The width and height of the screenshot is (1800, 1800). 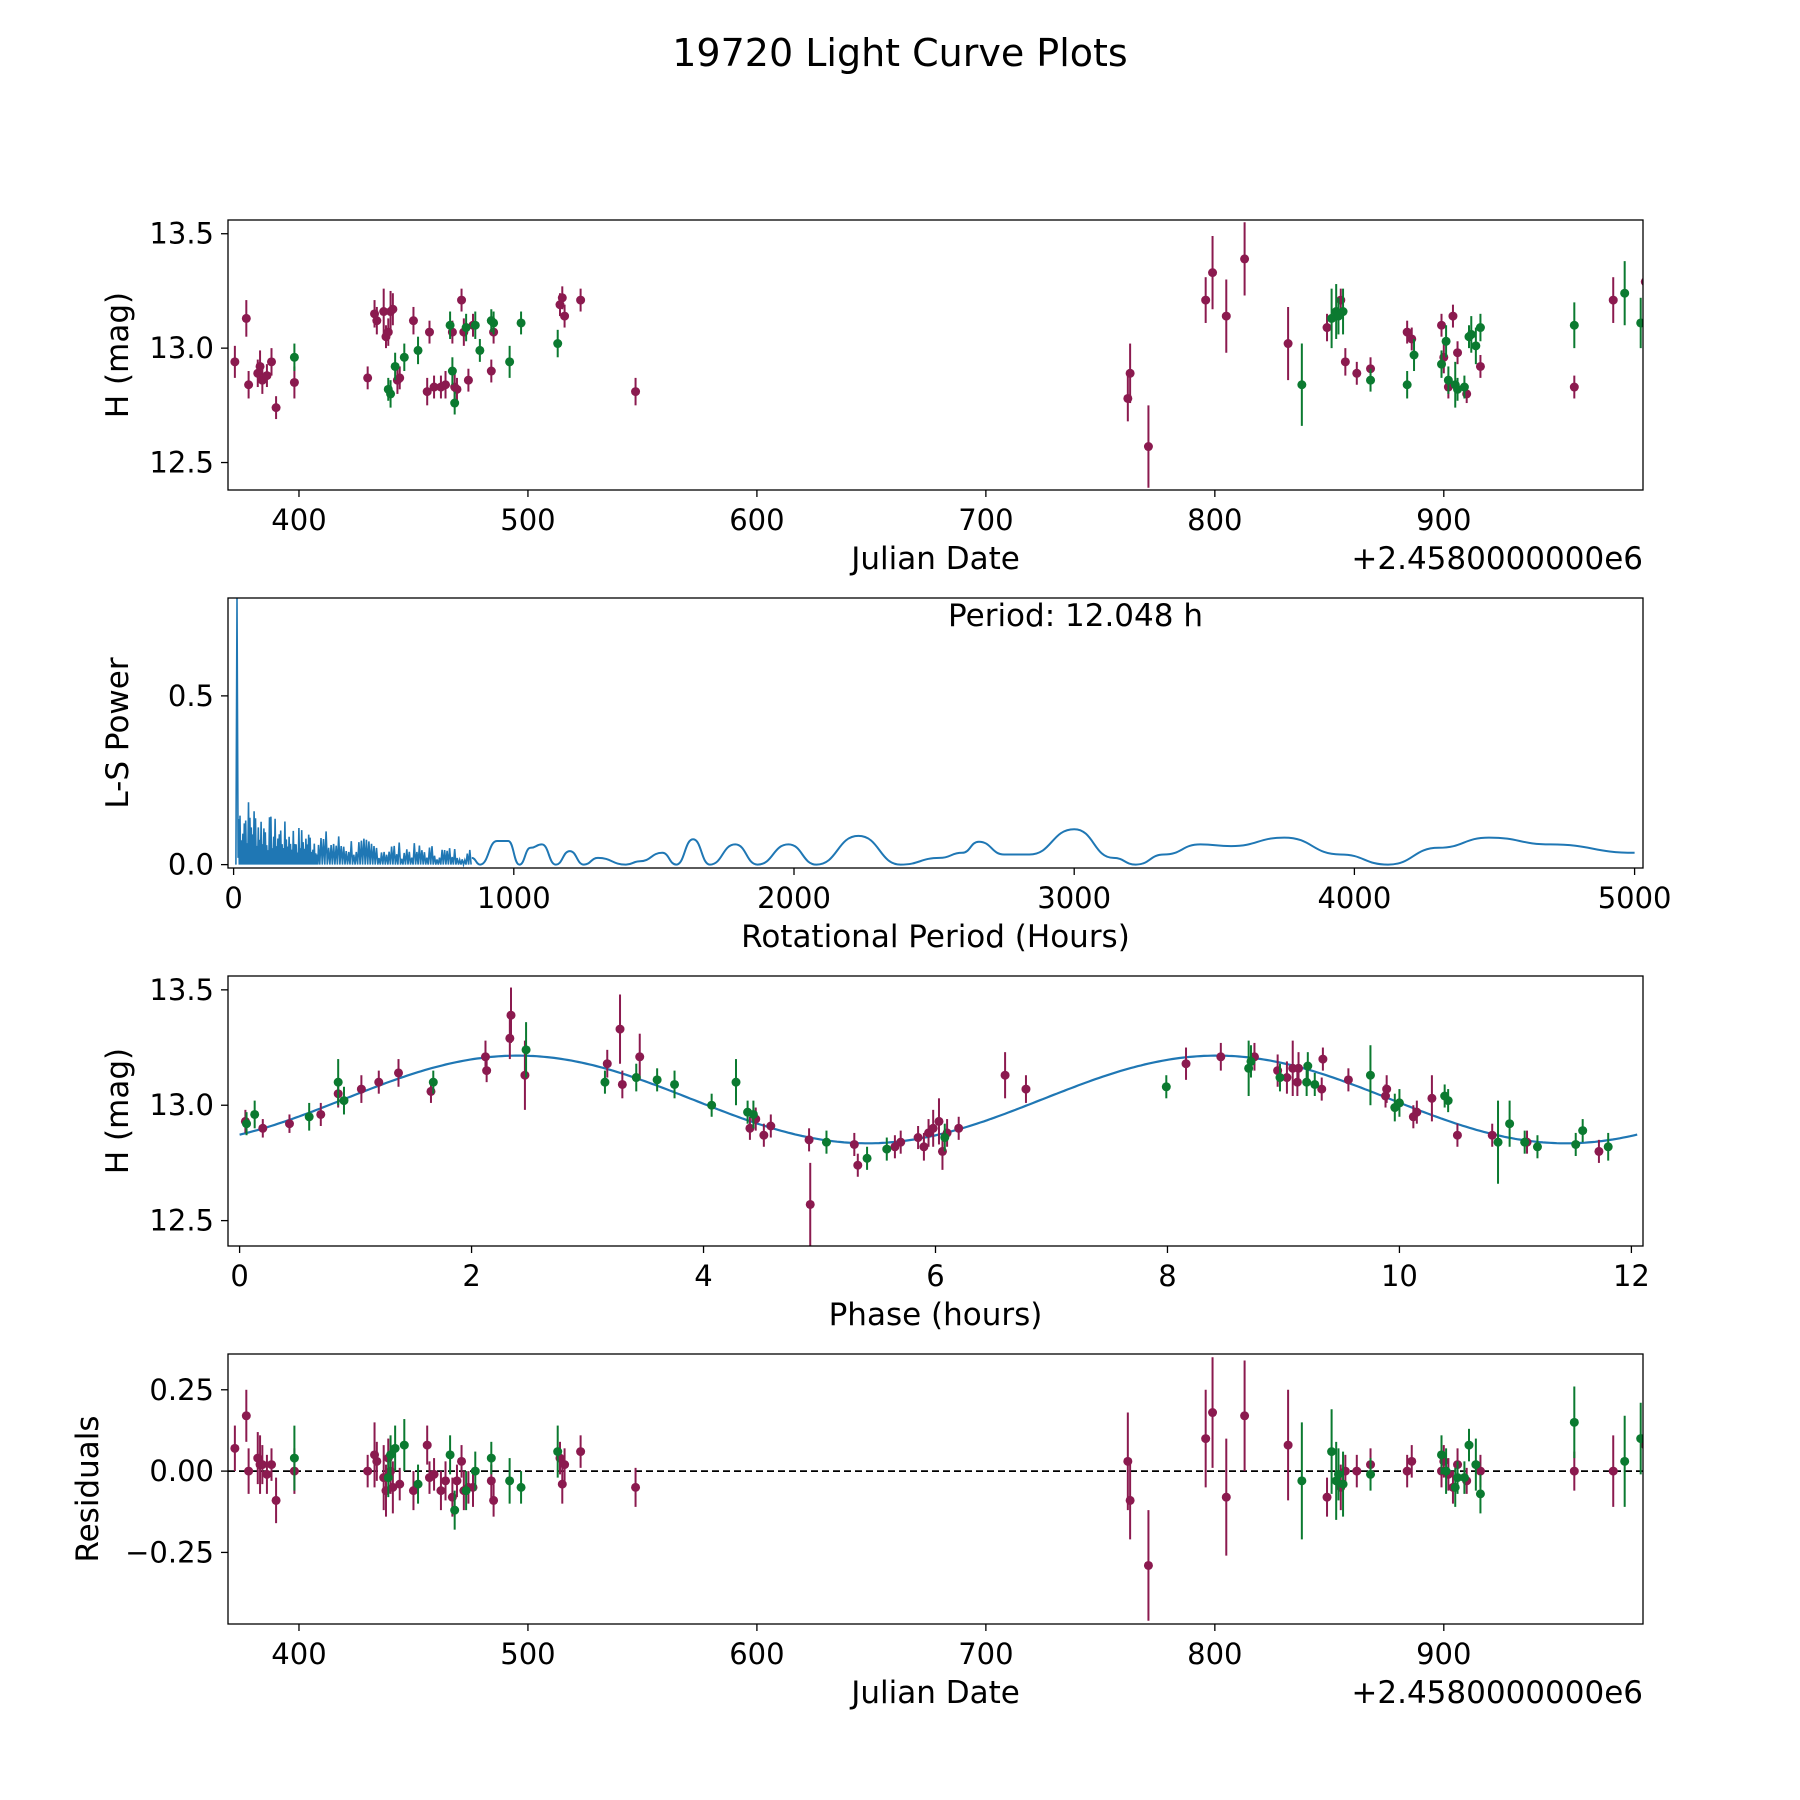 I want to click on y-tick-label: −0.25, so click(x=169, y=1552).